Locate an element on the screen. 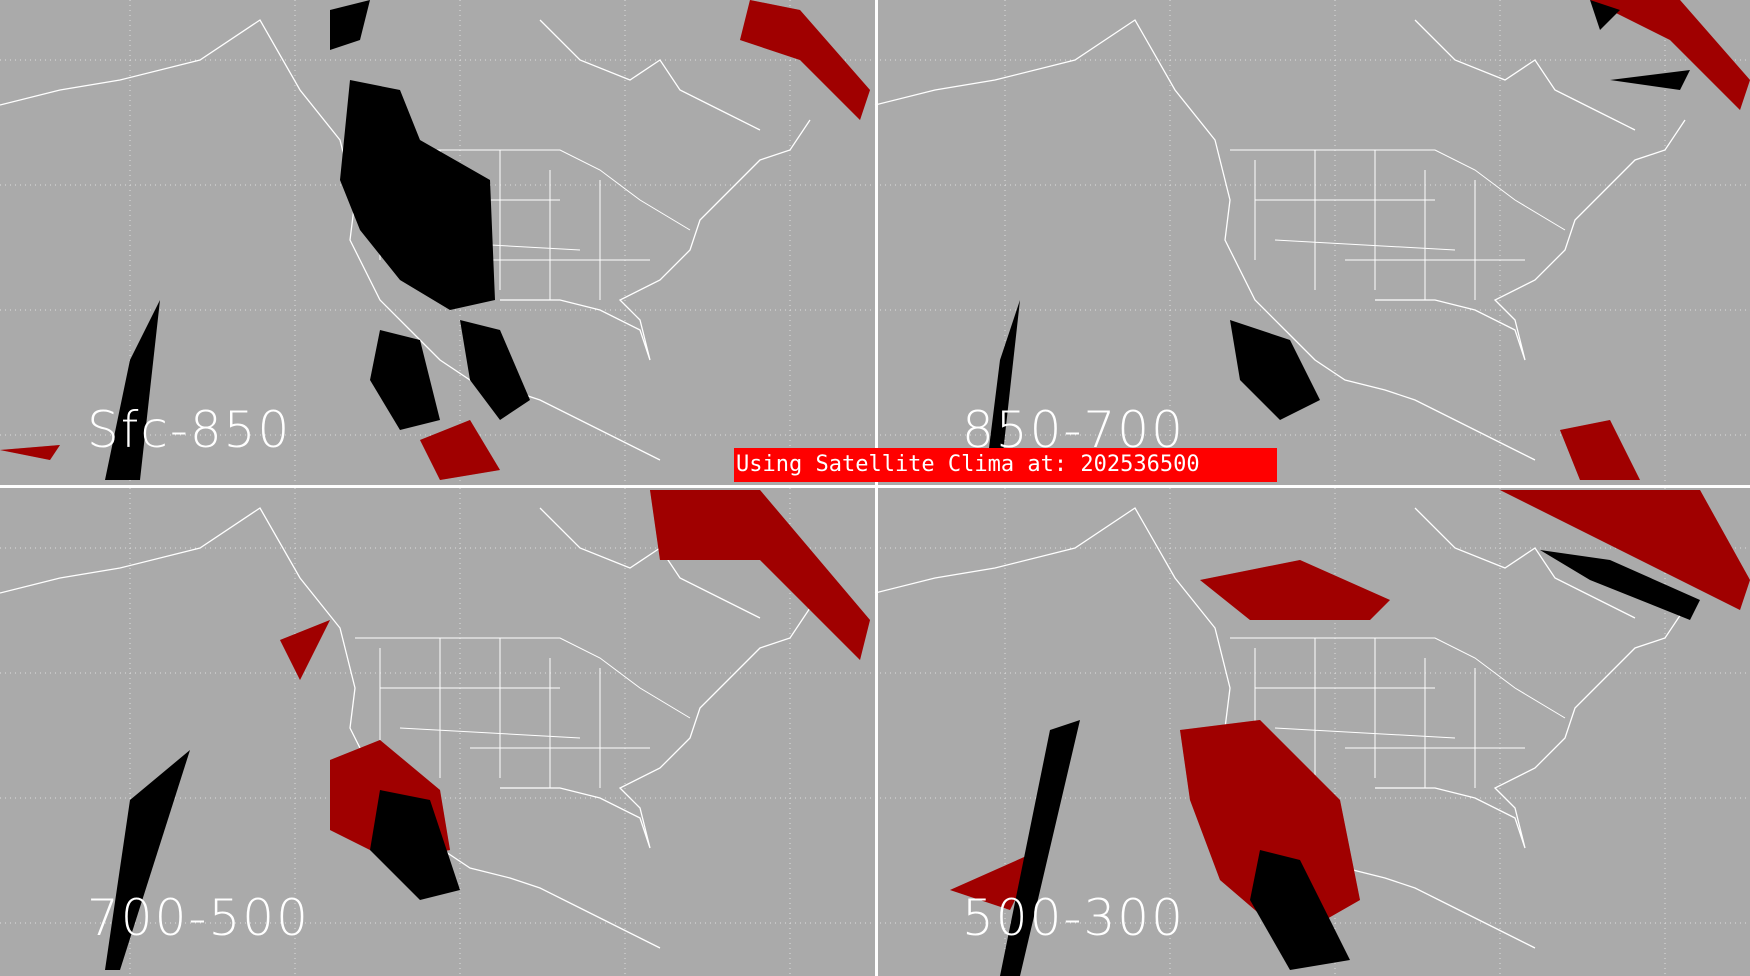 Image resolution: width=1750 pixels, height=976 pixels. panel-label-500-300: 500-300 is located at coordinates (1073, 918).